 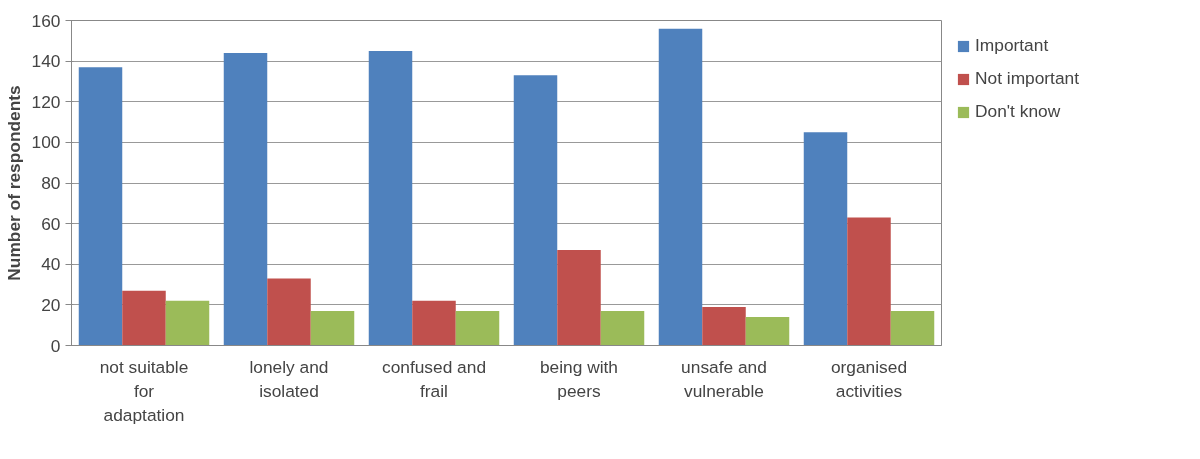 I want to click on x-tick-label: lonely and isolated, so click(x=289, y=378).